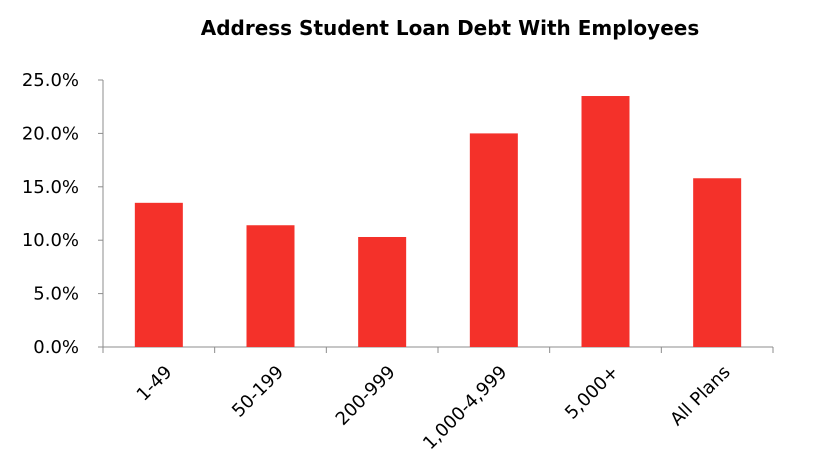  I want to click on x-category-label: All Plans, so click(700, 396).